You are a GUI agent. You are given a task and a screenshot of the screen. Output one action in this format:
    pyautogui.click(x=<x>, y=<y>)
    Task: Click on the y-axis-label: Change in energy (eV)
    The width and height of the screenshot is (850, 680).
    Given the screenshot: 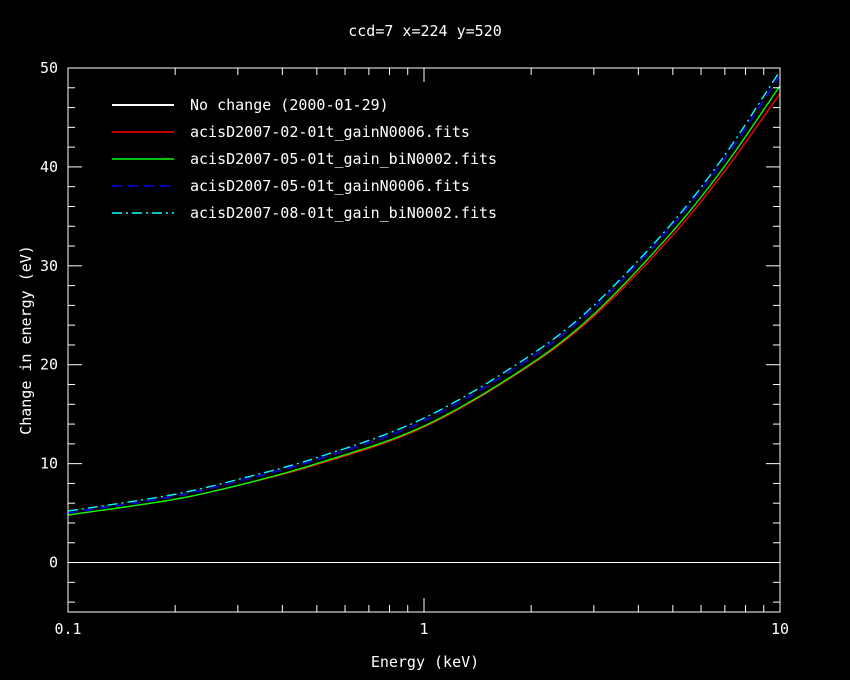 What is the action you would take?
    pyautogui.click(x=26, y=340)
    